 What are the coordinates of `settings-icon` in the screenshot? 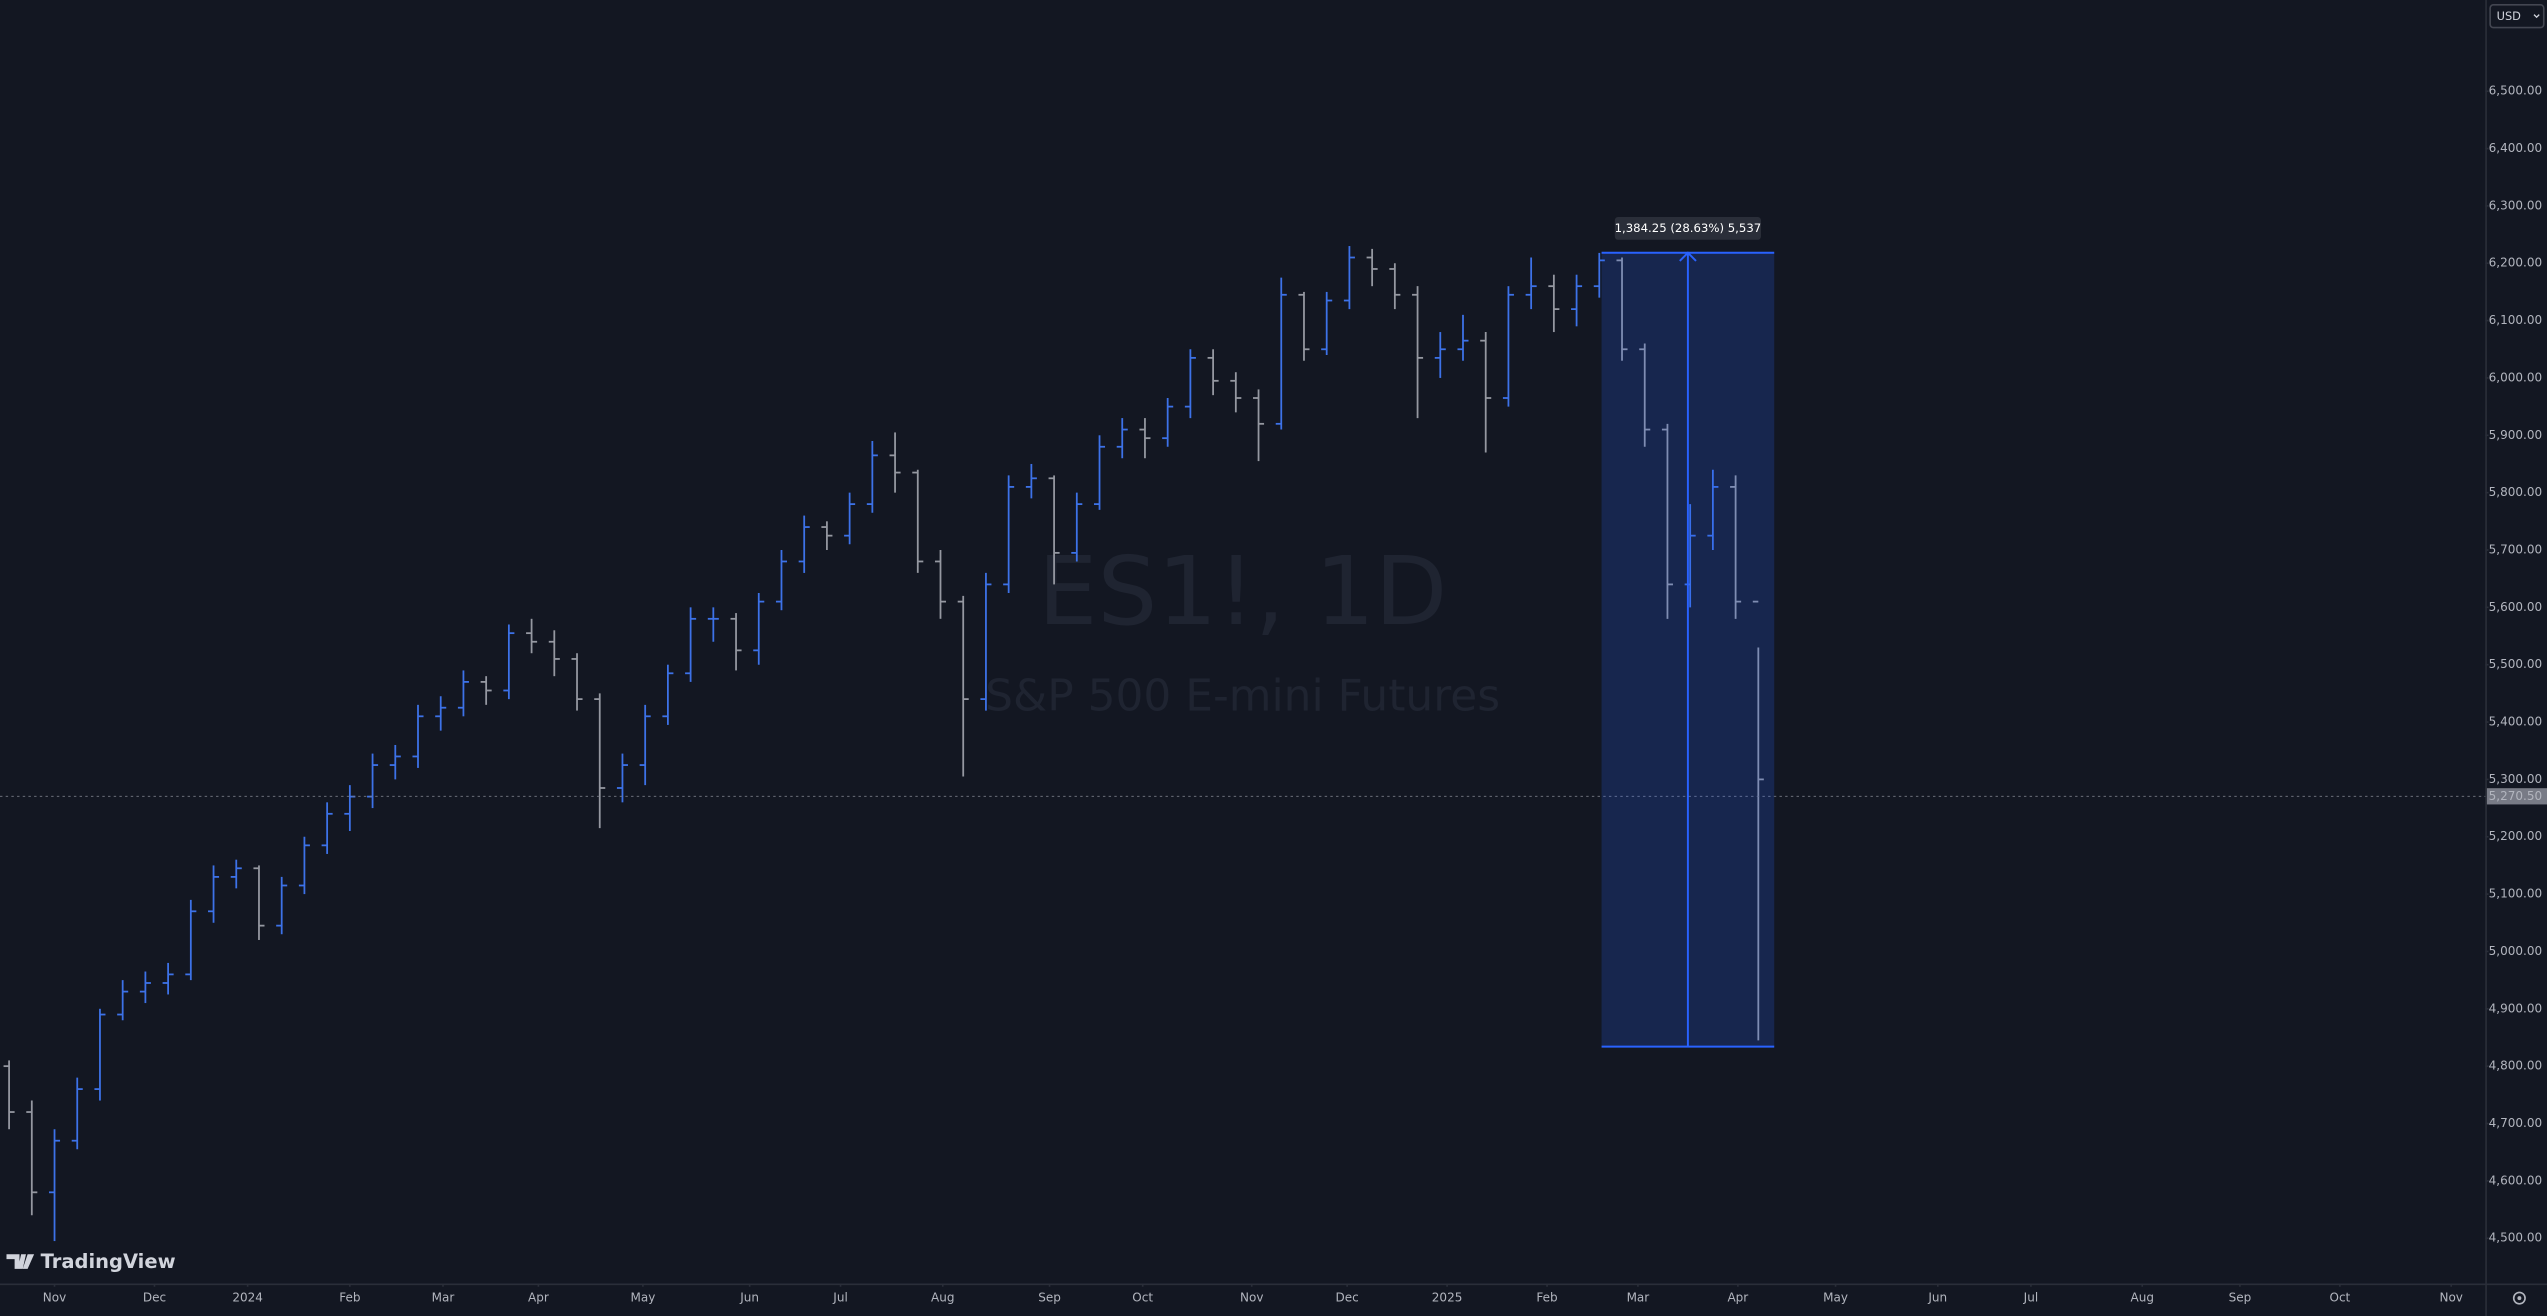 It's located at (2519, 1298).